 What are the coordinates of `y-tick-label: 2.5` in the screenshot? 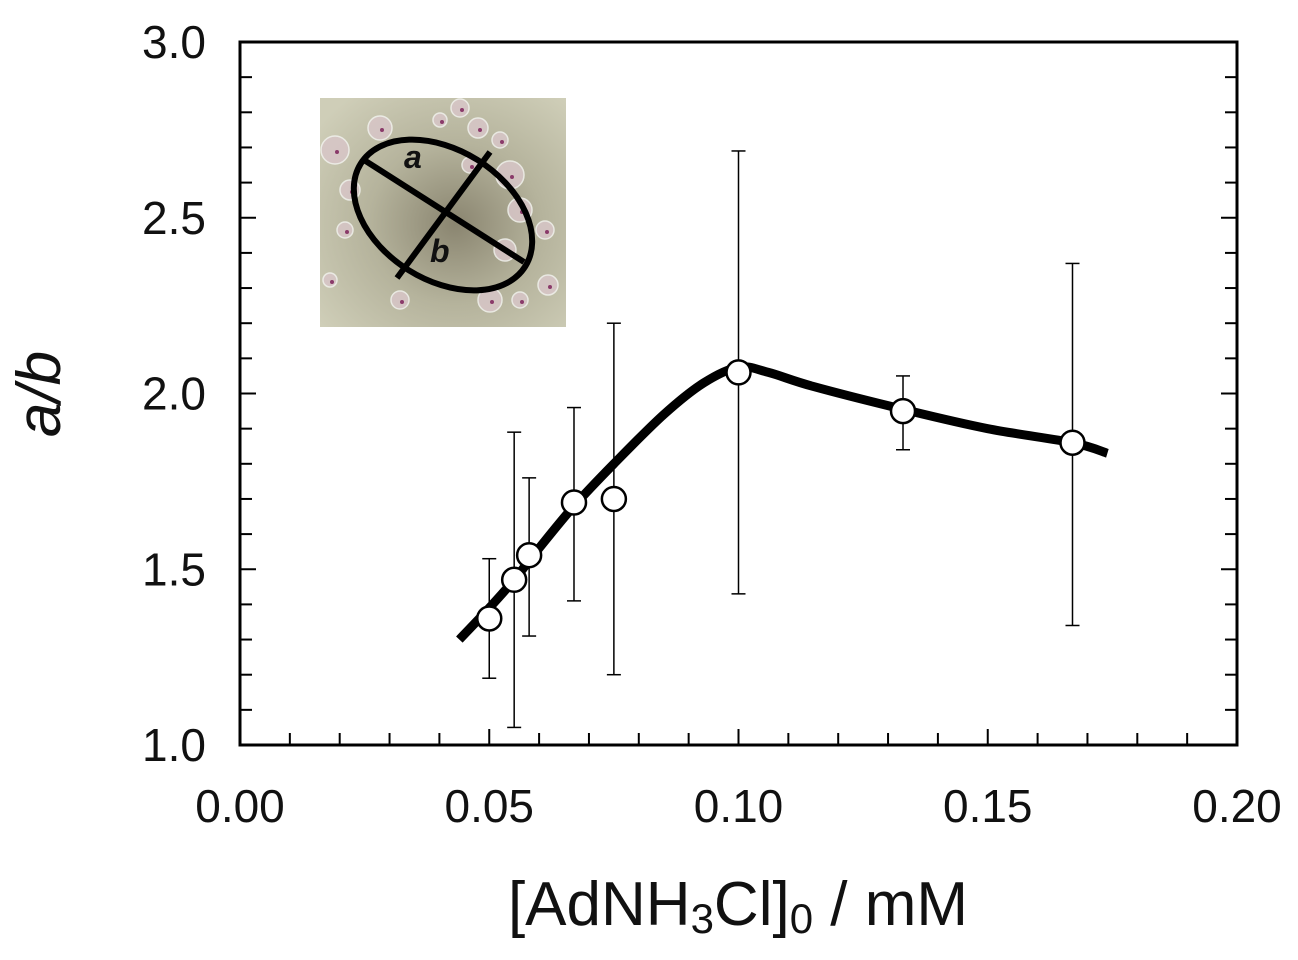 It's located at (174, 218).